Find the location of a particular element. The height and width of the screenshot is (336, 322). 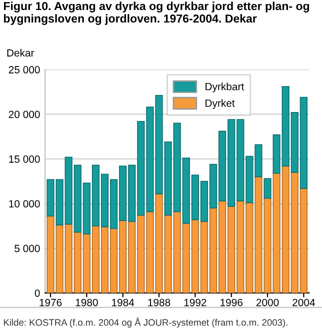

bar is located at coordinates (268, 188).